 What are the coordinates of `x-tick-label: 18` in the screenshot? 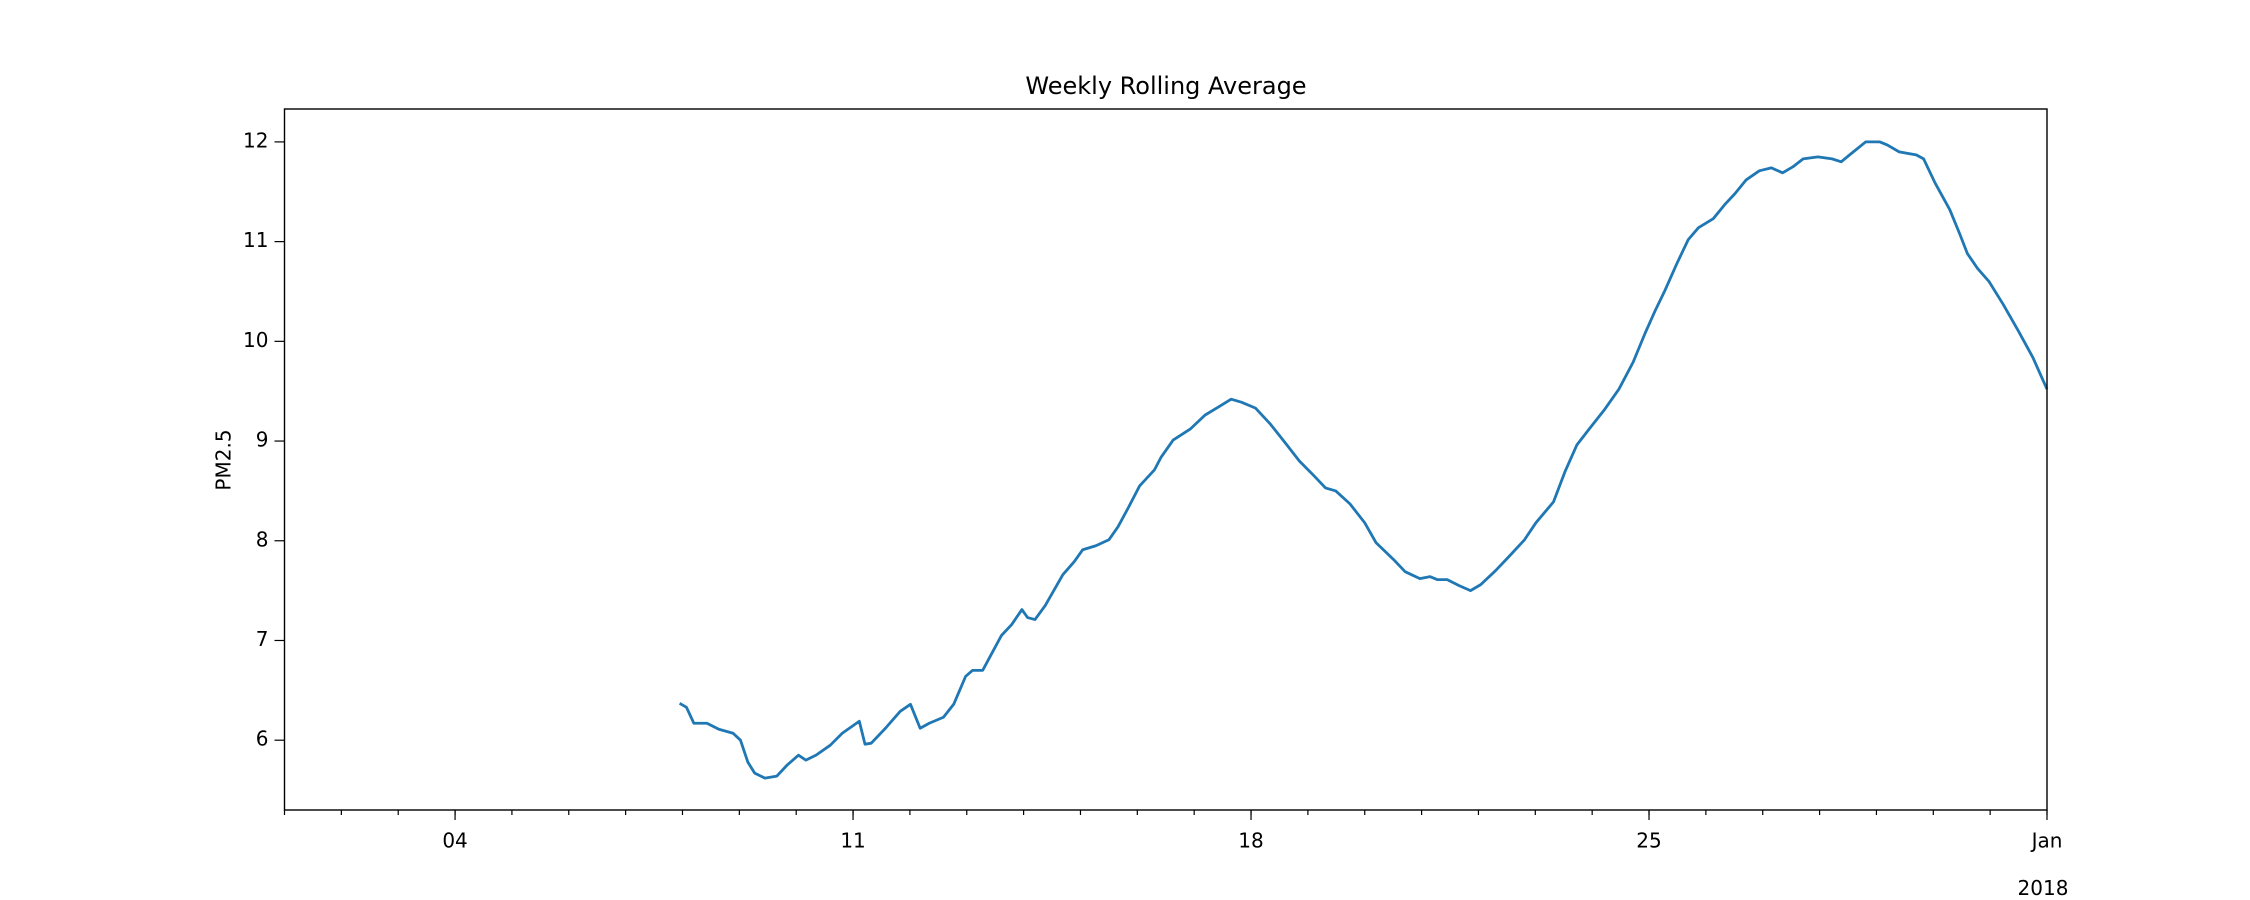 It's located at (1250, 841).